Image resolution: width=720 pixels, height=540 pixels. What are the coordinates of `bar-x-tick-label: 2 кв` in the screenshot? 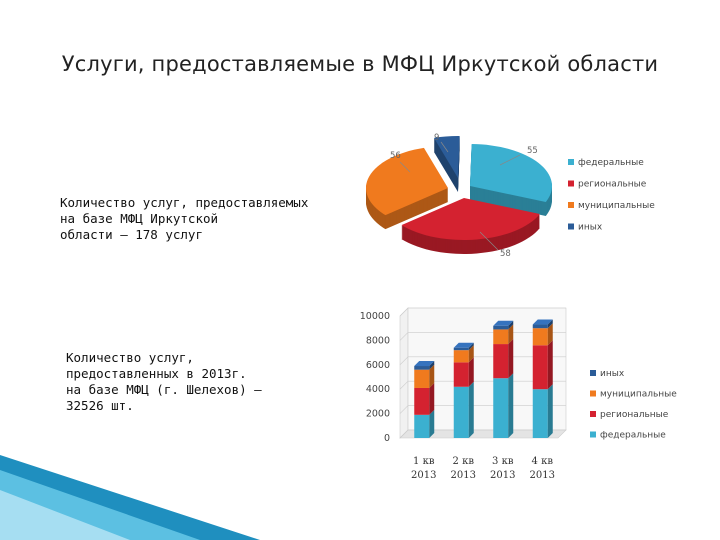 It's located at (464, 461).